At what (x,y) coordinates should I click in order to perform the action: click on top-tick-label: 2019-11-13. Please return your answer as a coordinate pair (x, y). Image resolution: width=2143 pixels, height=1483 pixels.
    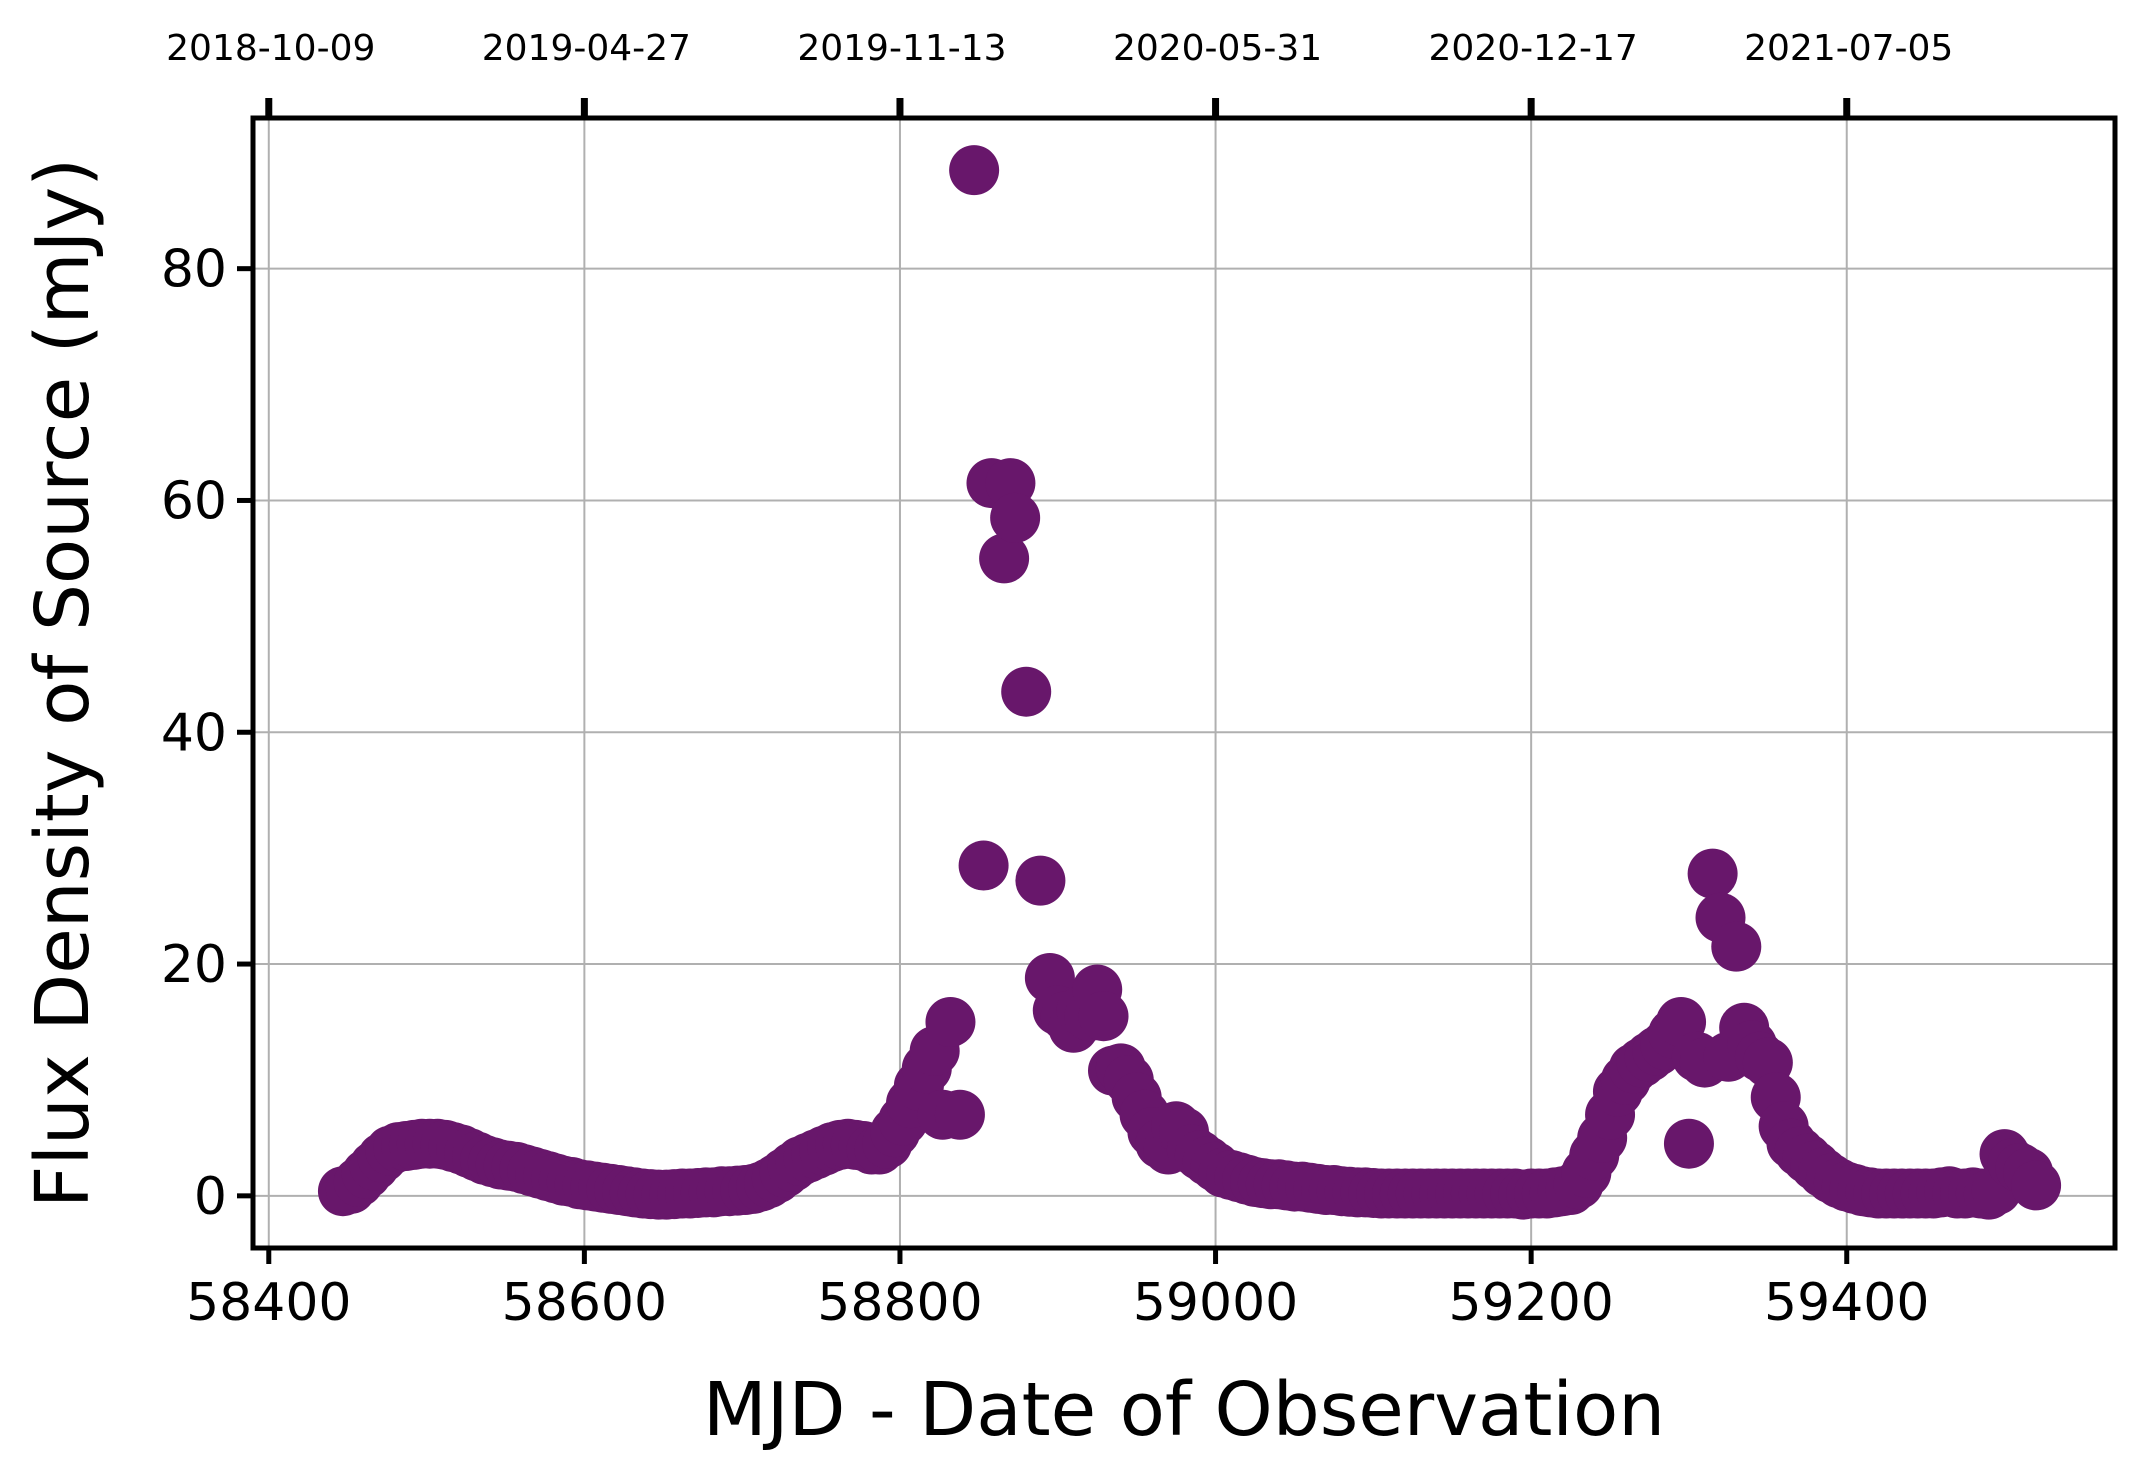
    Looking at the image, I should click on (901, 48).